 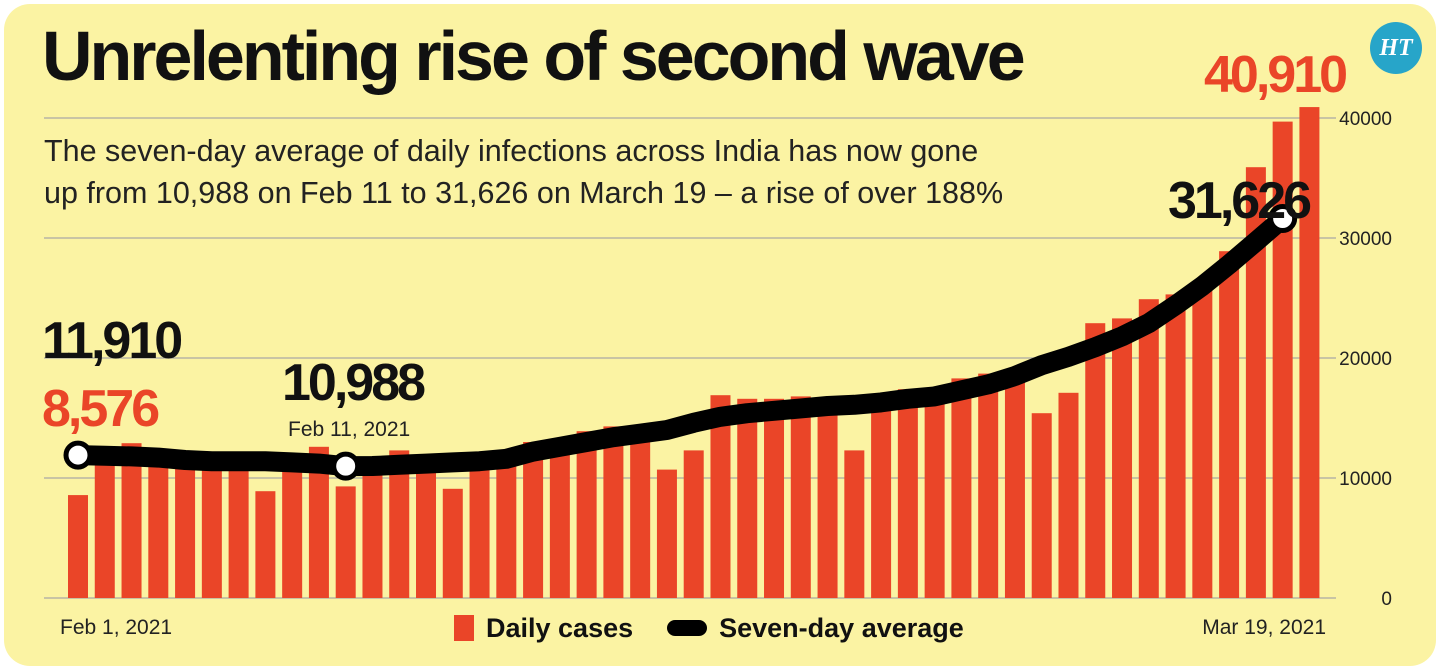 I want to click on annotation-feb11-date: Feb 11, 2021, so click(x=349, y=429).